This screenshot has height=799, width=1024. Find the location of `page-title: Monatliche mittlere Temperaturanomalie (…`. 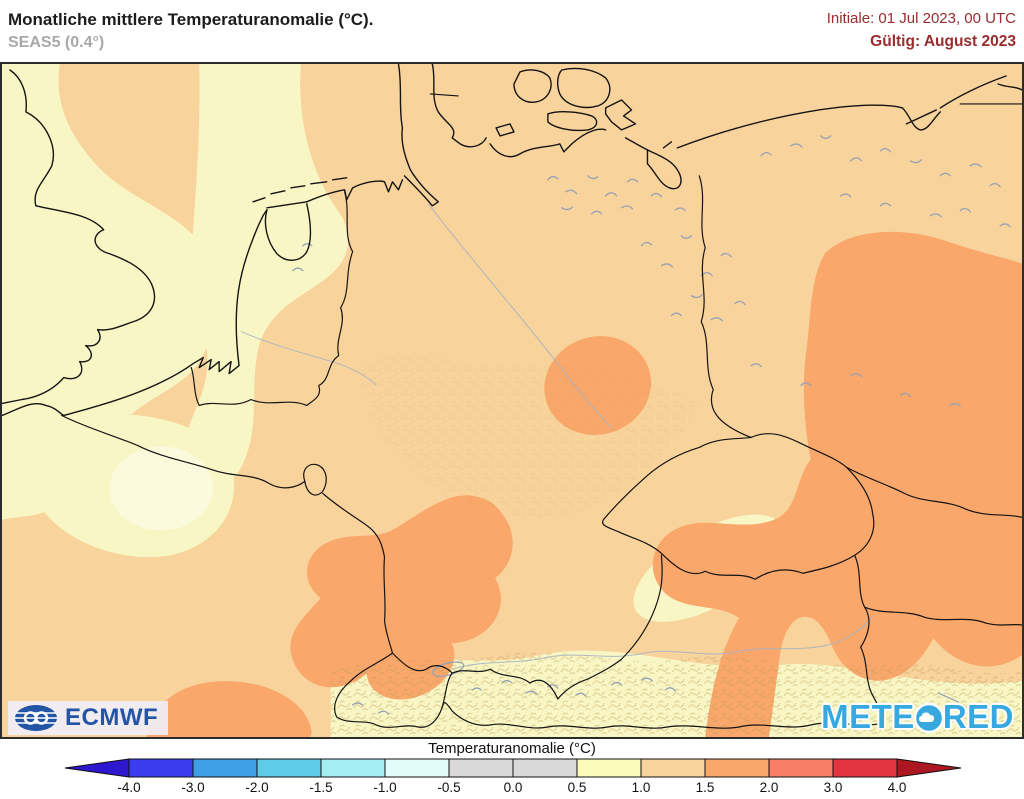

page-title: Monatliche mittlere Temperaturanomalie (… is located at coordinates (191, 19).